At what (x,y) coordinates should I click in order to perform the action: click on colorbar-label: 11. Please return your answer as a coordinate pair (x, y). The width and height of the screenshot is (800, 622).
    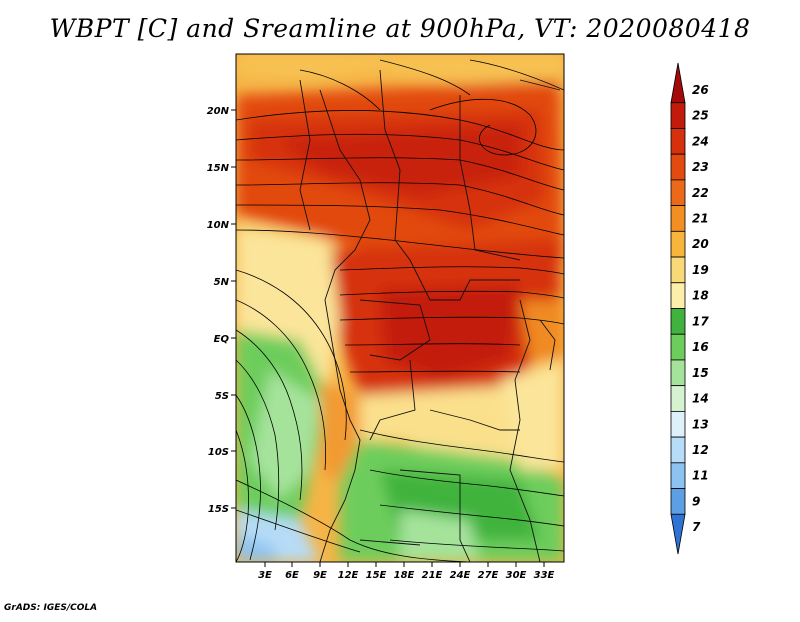
    Looking at the image, I should click on (700, 476).